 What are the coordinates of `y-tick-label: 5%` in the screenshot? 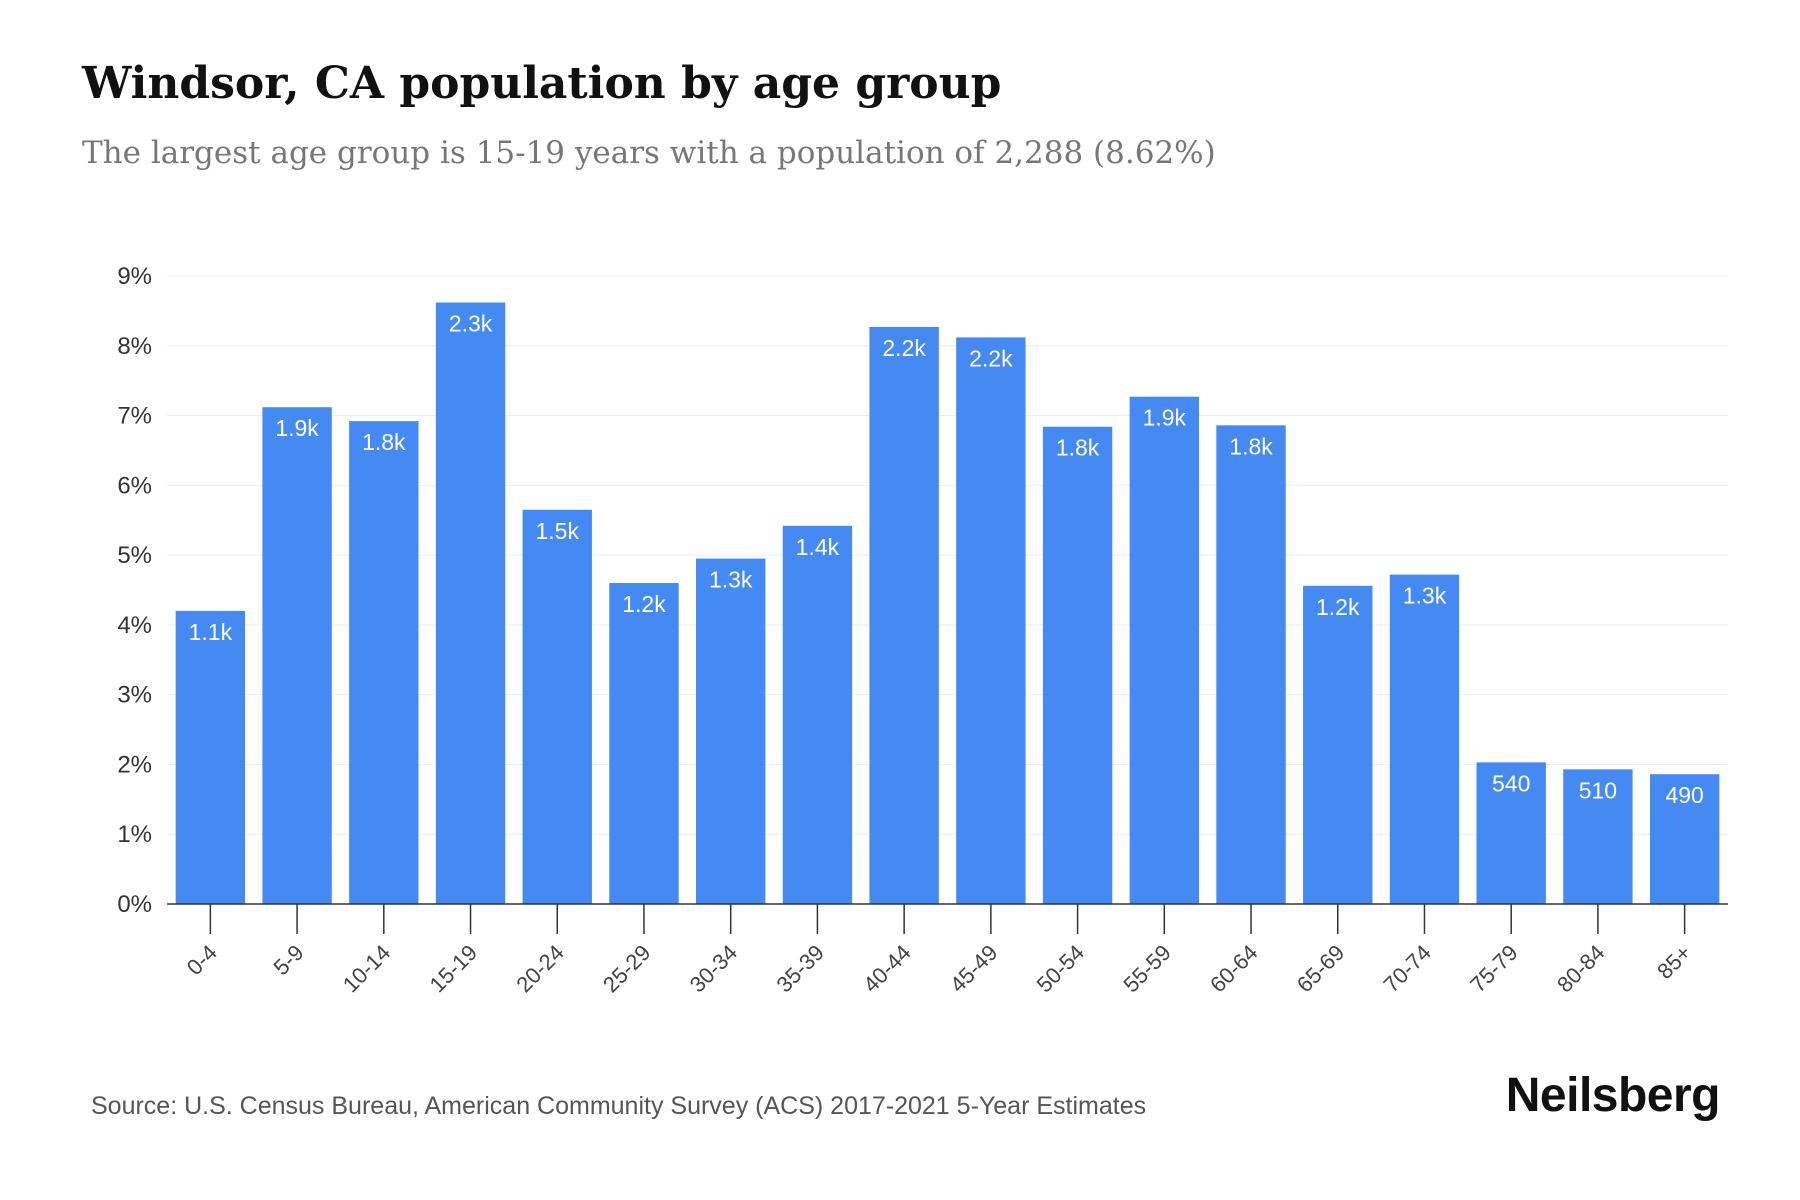 It's located at (134, 555).